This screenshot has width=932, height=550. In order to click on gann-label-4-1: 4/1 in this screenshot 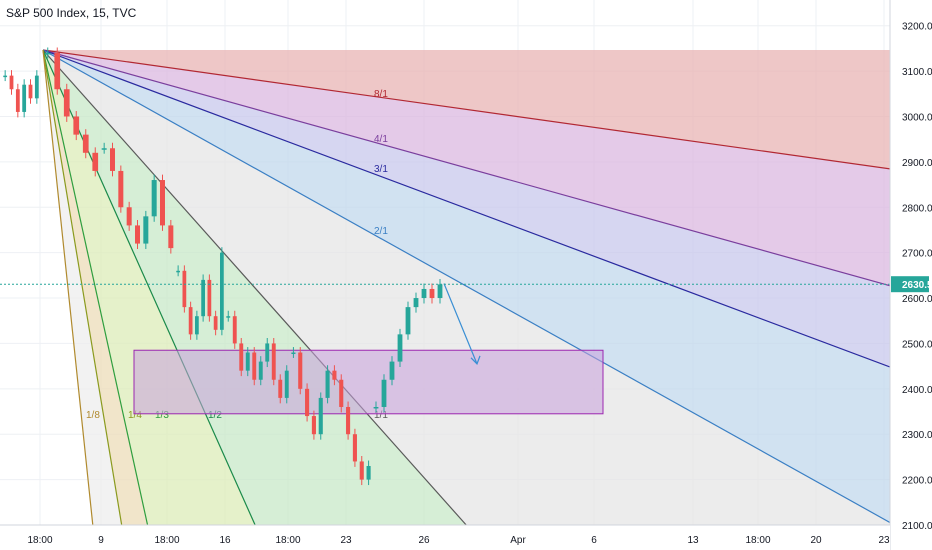, I will do `click(381, 139)`.